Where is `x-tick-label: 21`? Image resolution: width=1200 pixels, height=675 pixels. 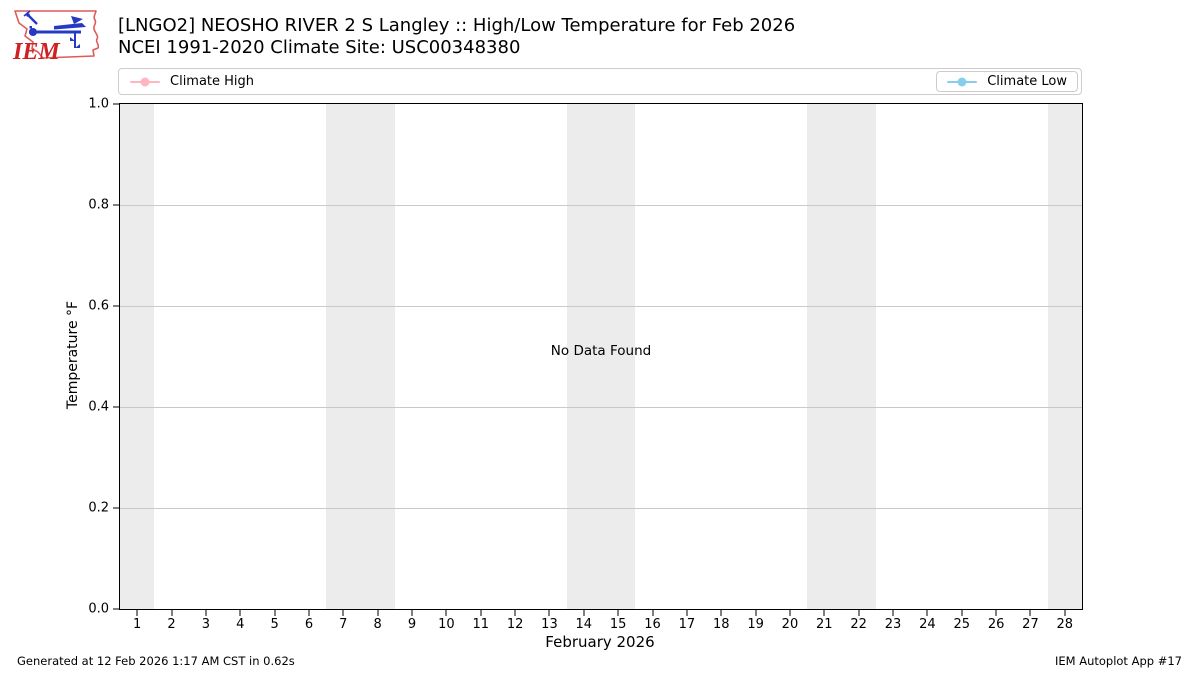 x-tick-label: 21 is located at coordinates (824, 624).